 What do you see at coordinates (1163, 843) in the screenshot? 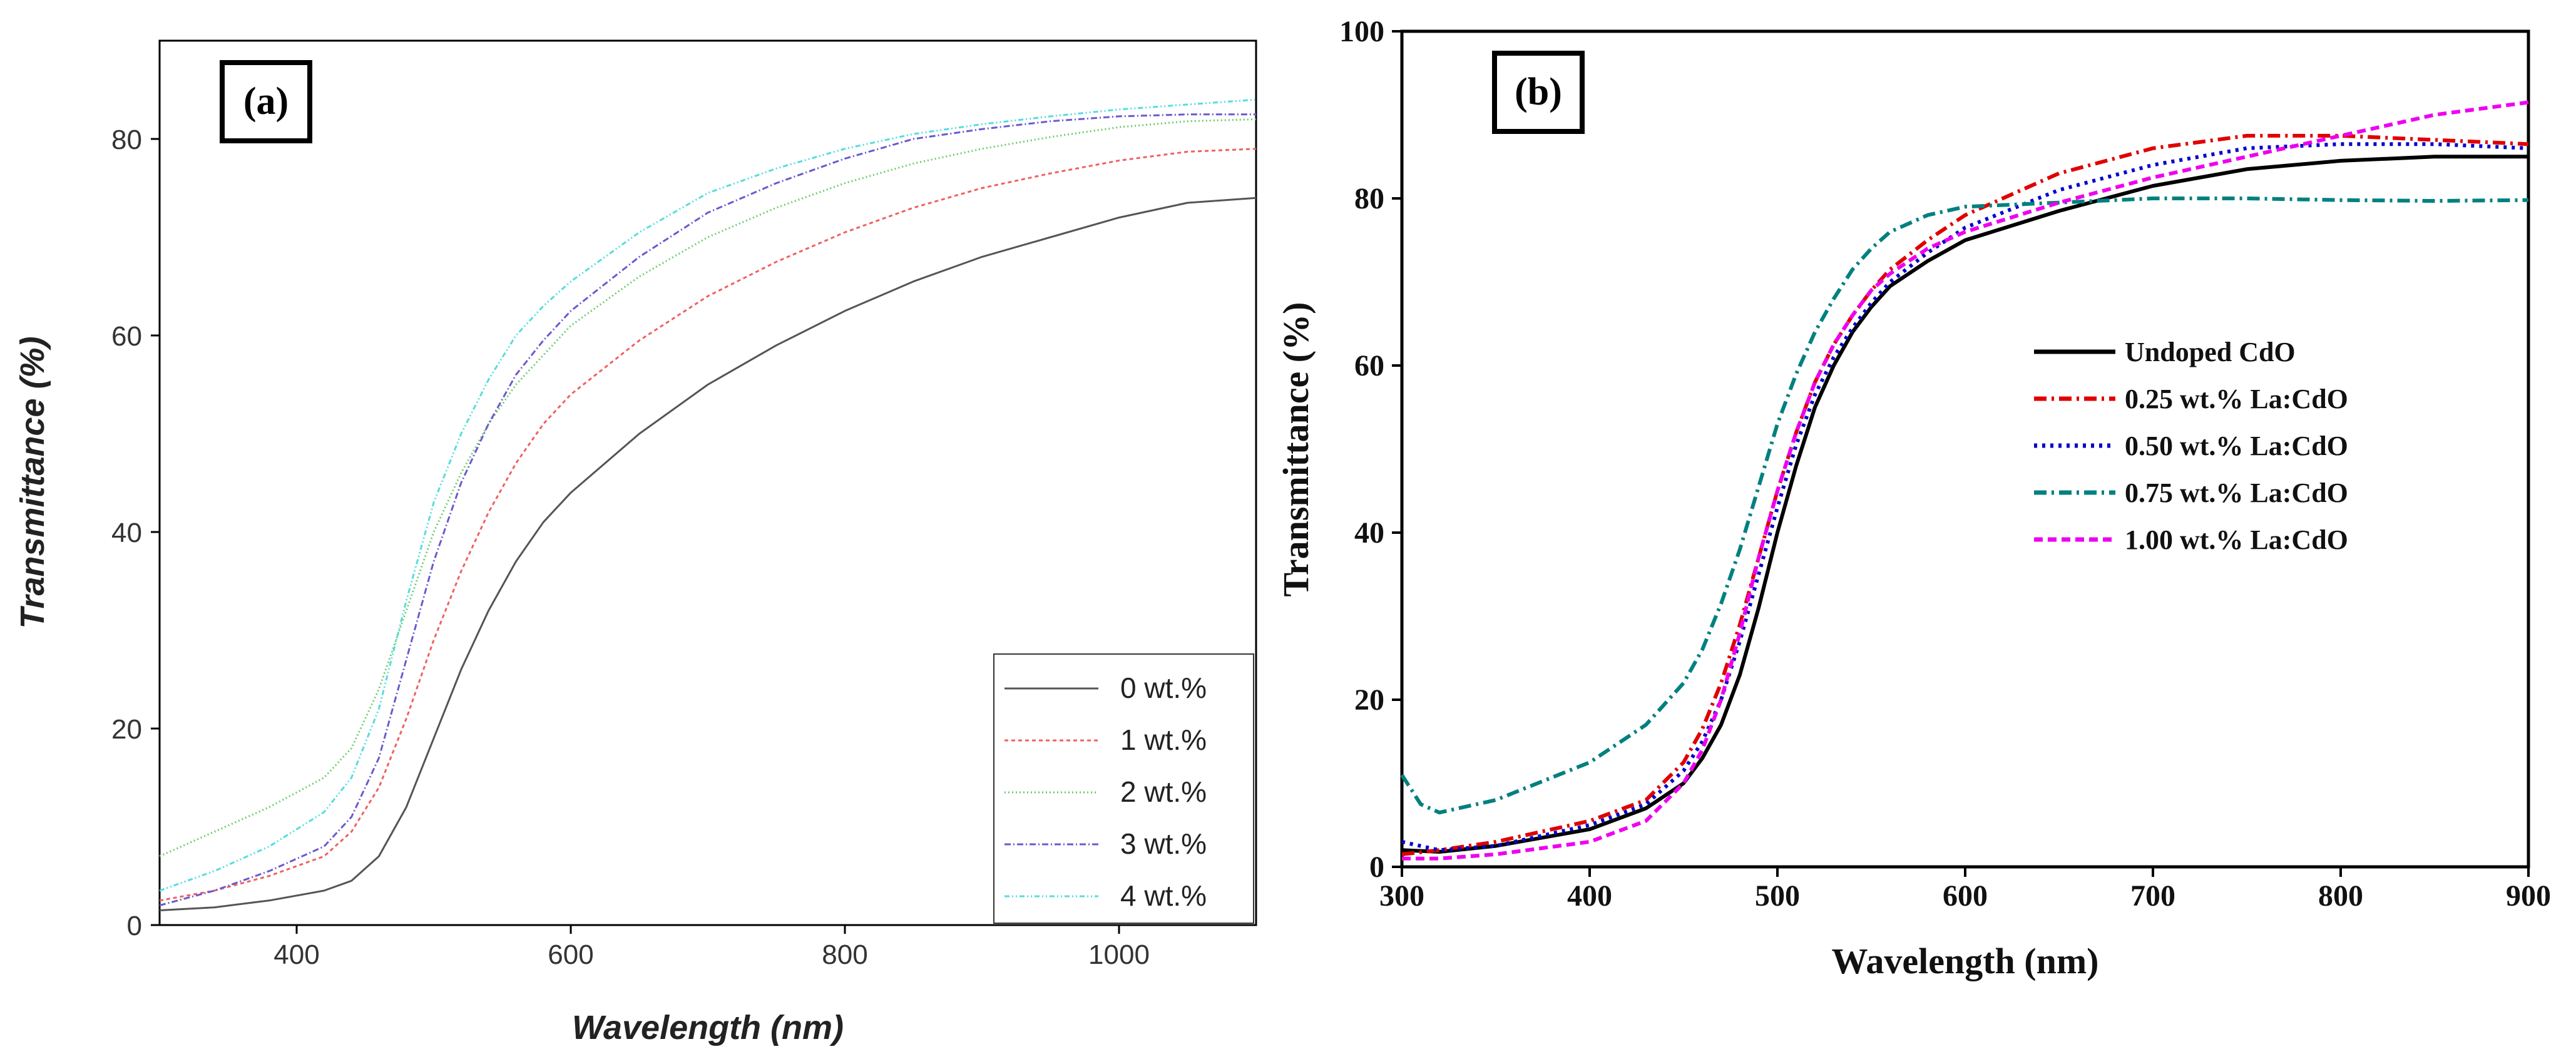
I see `chart-a-legend-label: 3 wt.%` at bounding box center [1163, 843].